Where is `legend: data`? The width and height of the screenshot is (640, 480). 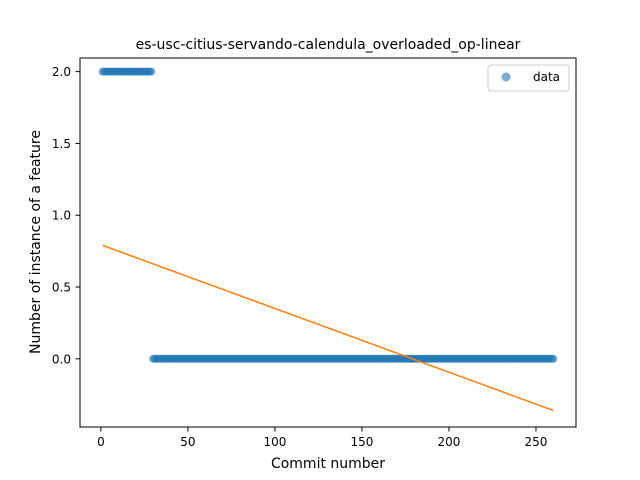 legend: data is located at coordinates (528, 78).